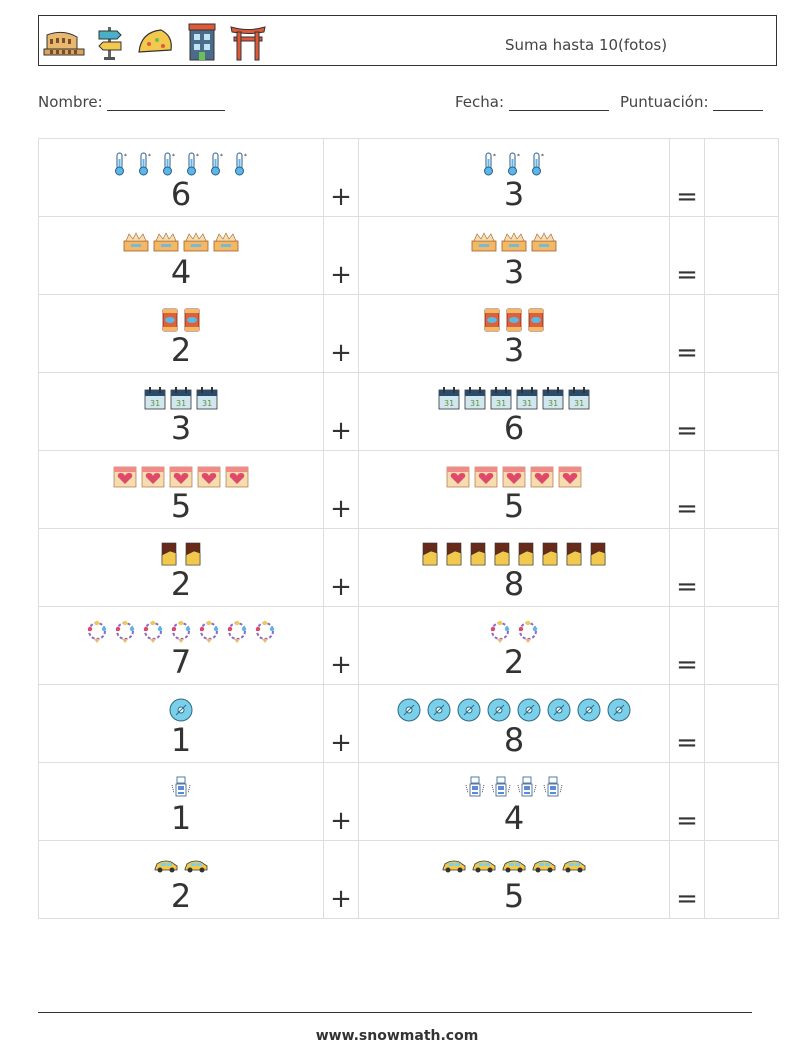 The height and width of the screenshot is (1053, 794). Describe the element at coordinates (738, 103) in the screenshot. I see `score-line` at that location.